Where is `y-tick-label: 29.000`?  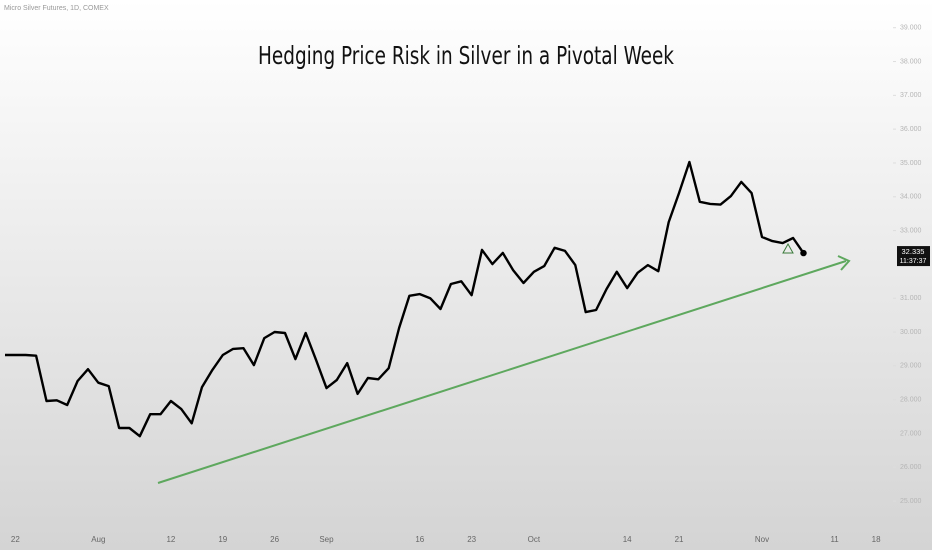
y-tick-label: 29.000 is located at coordinates (911, 366).